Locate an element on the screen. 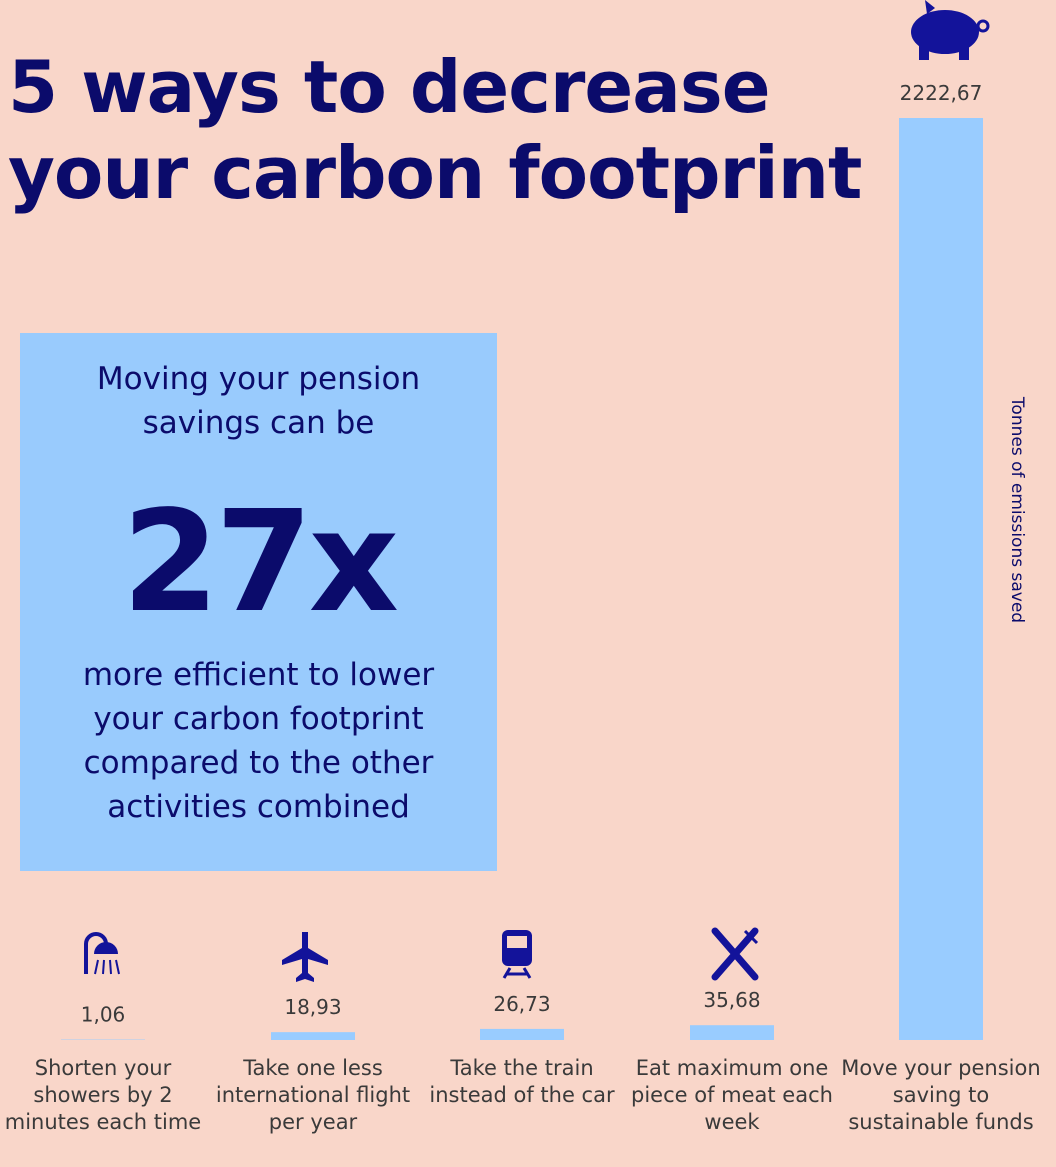  value-label: 1,06 is located at coordinates (103, 1015).